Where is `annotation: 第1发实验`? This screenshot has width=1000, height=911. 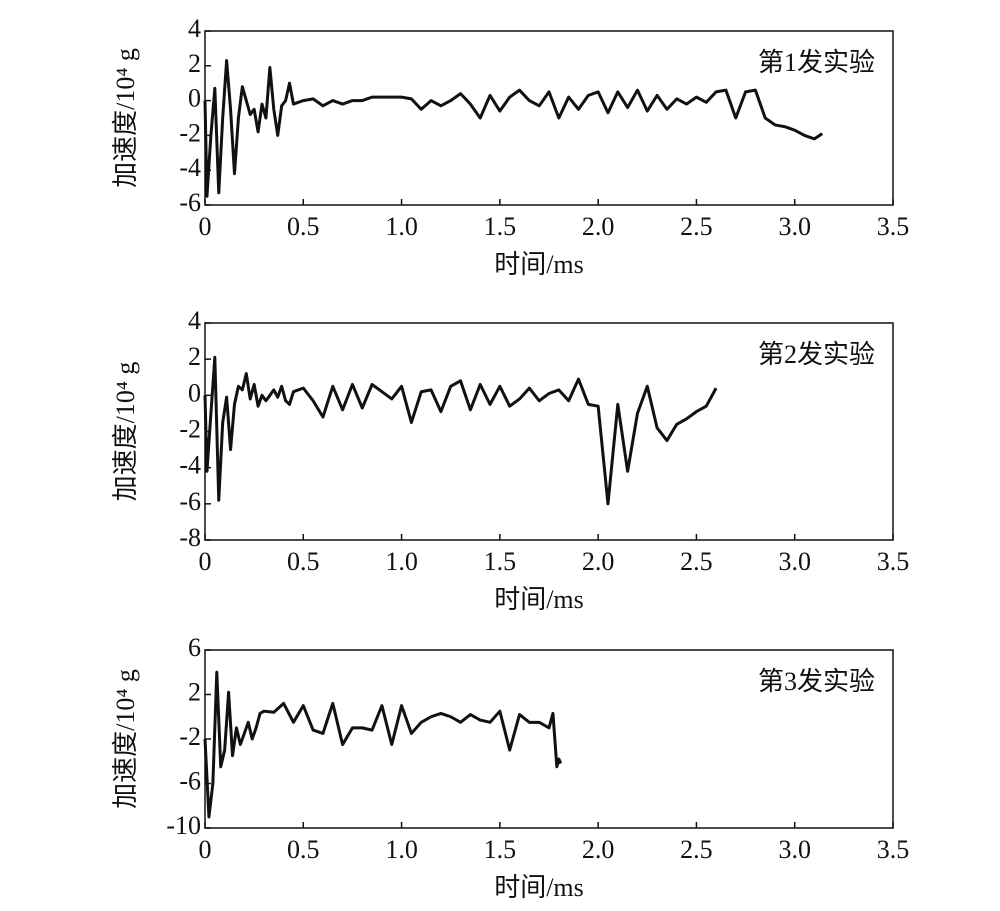
annotation: 第1发实验 is located at coordinates (816, 62).